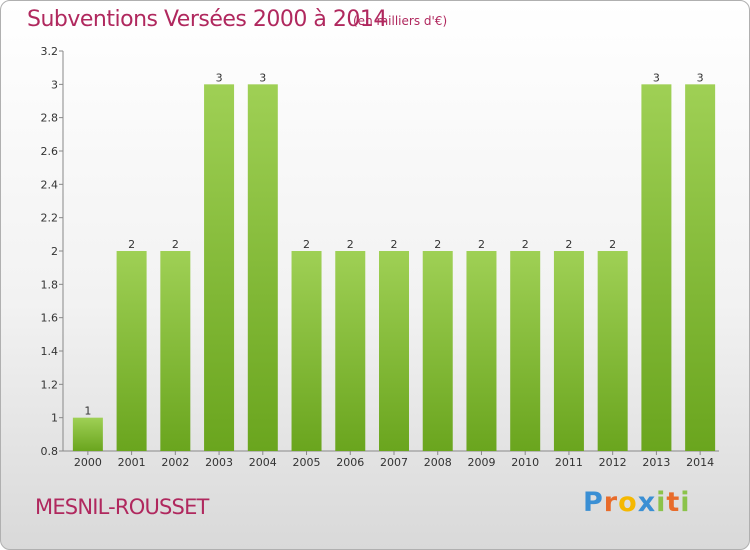  Describe the element at coordinates (307, 462) in the screenshot. I see `x-tick-label: 2005` at that location.